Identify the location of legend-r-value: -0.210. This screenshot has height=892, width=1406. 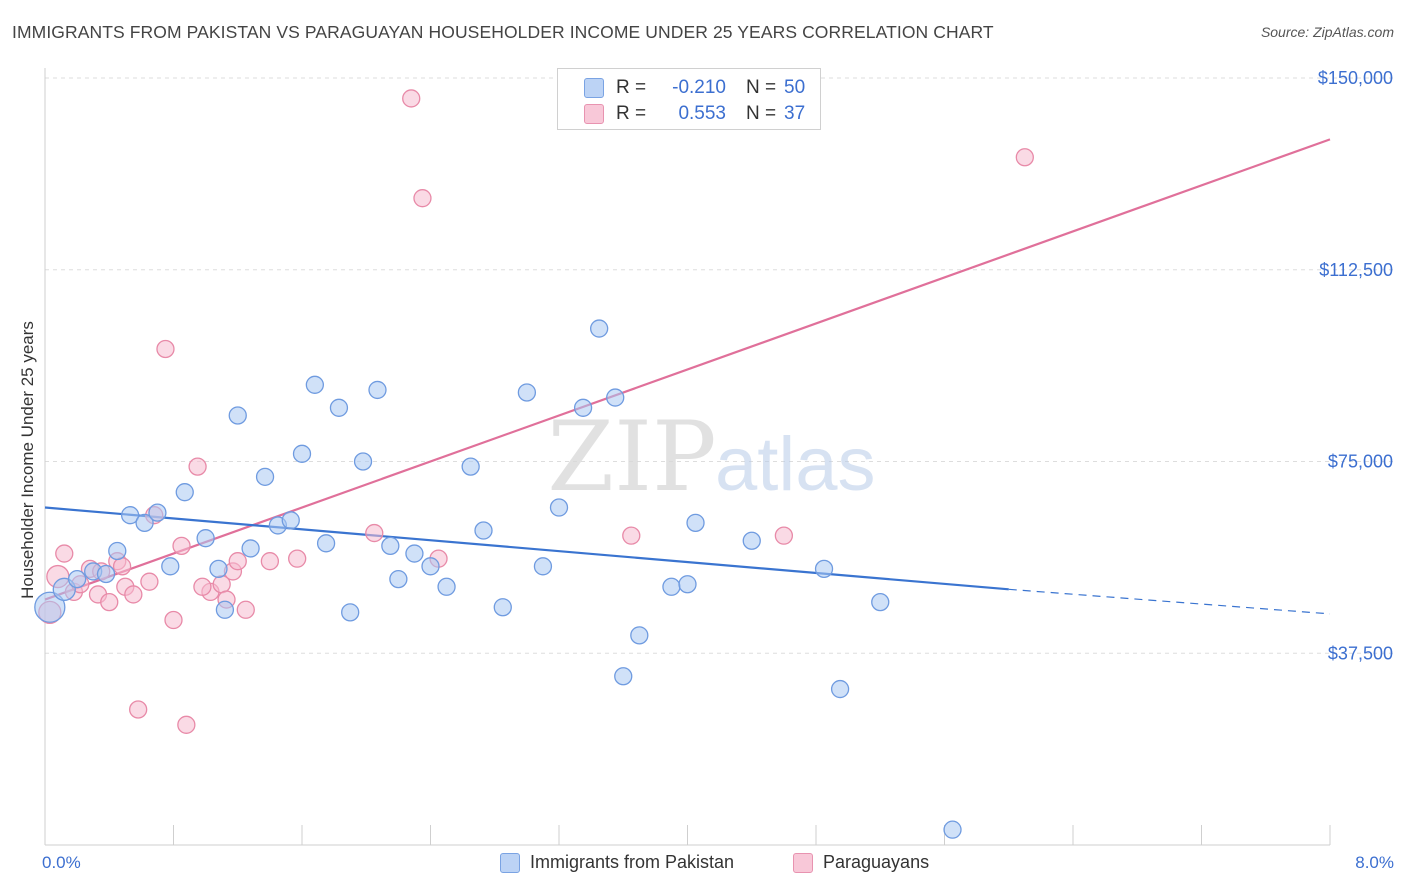
(699, 87).